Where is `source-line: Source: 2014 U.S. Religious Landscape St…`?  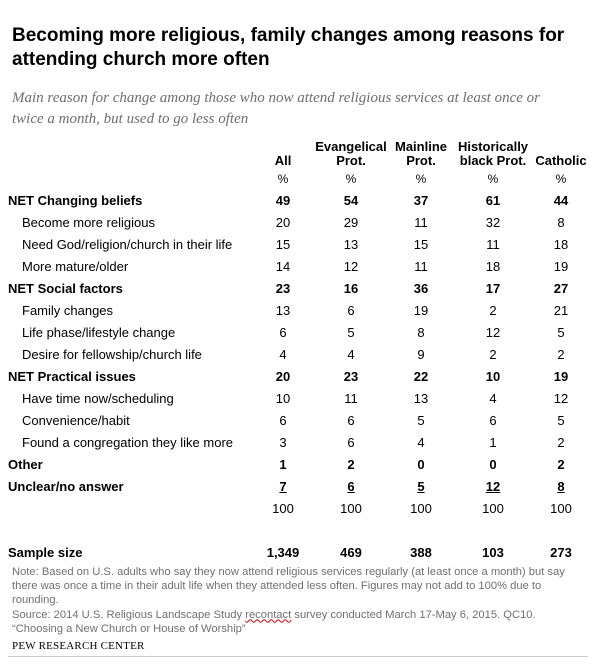
source-line: Source: 2014 U.S. Religious Landscape St… is located at coordinates (302, 615).